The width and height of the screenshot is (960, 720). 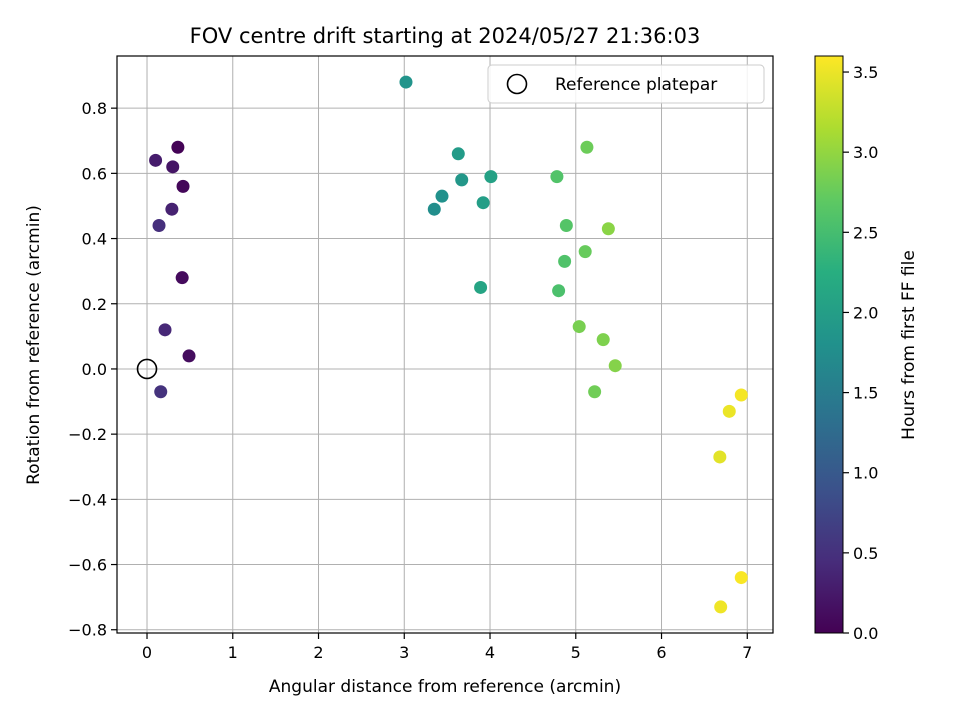 What do you see at coordinates (94, 108) in the screenshot?
I see `y-tick-label: 0.8` at bounding box center [94, 108].